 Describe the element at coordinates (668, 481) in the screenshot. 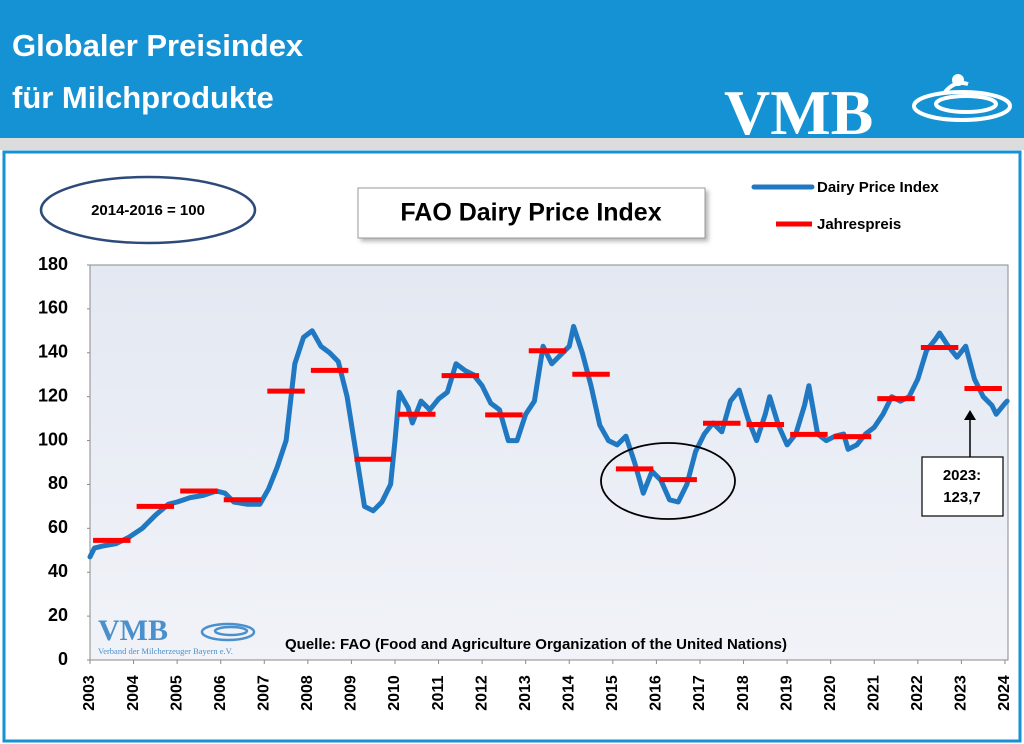

I see `highlight-ellipse` at that location.